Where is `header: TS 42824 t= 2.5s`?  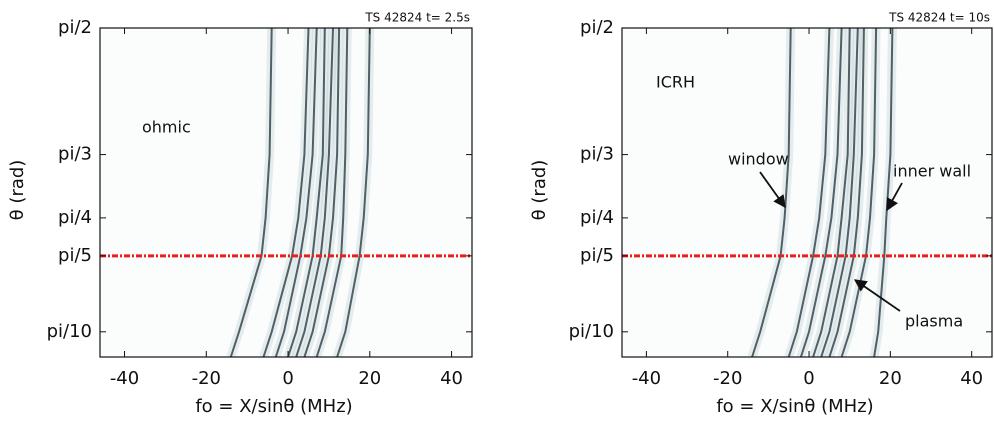
header: TS 42824 t= 2.5s is located at coordinates (417, 18).